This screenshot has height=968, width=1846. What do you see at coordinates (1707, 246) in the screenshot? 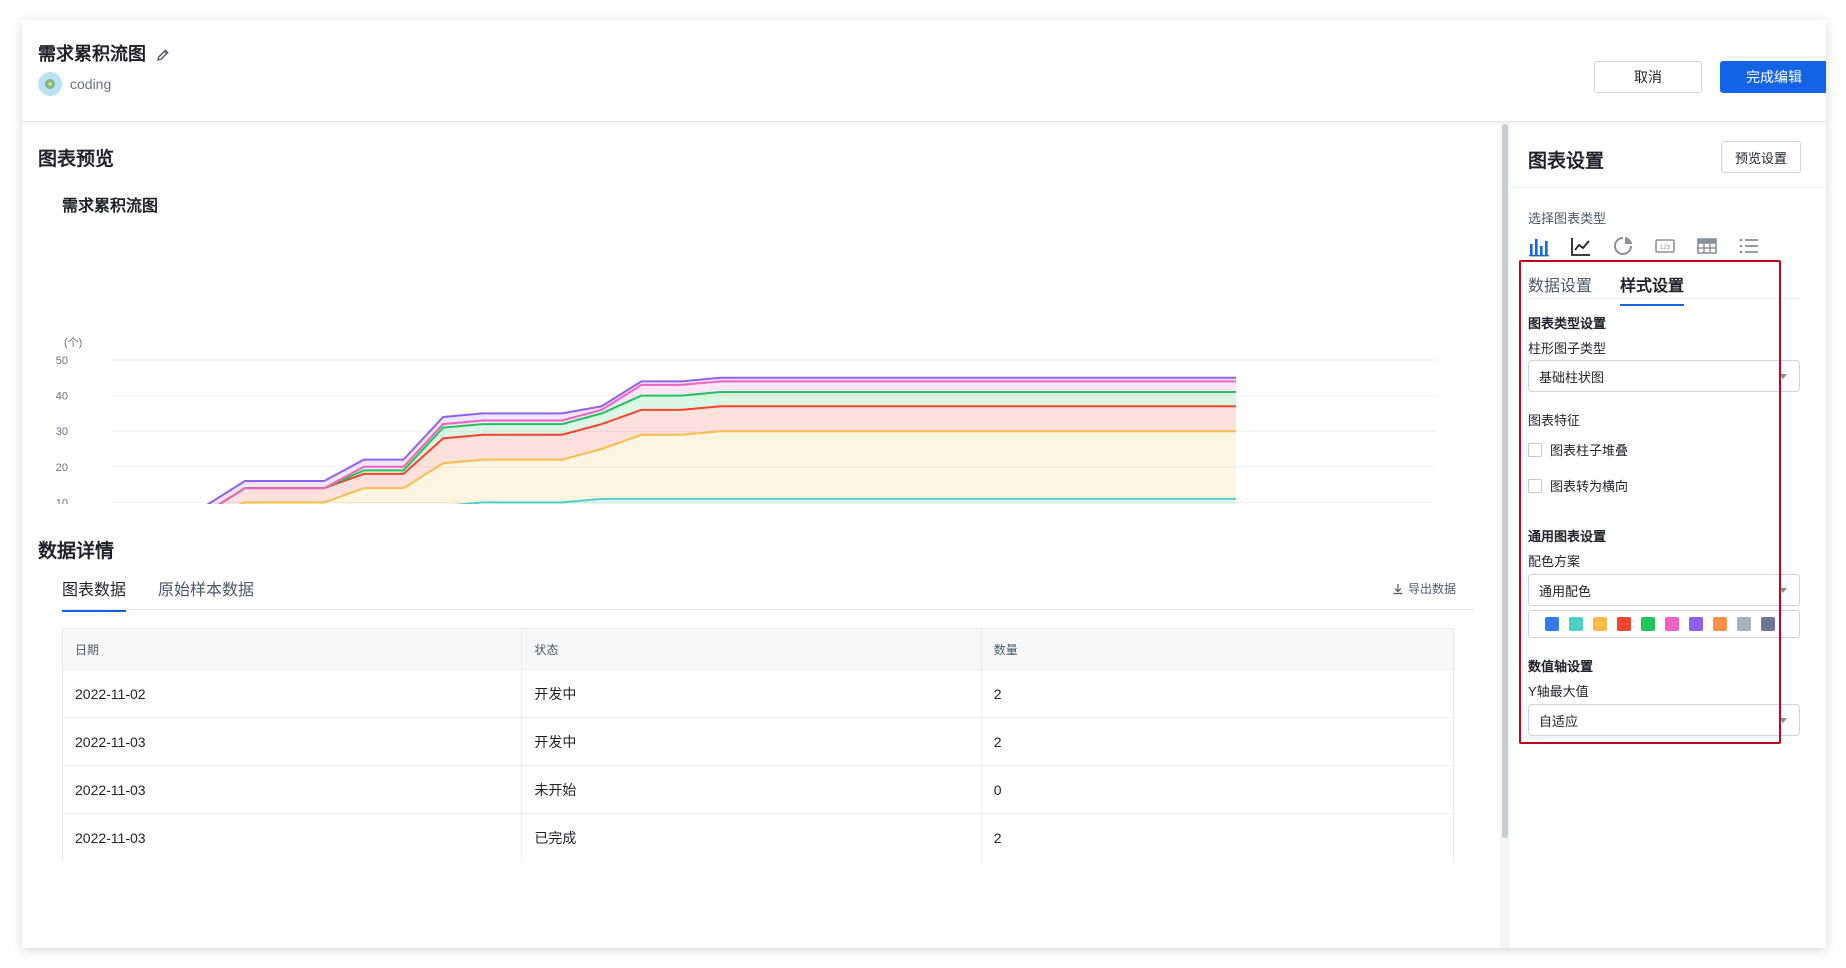
I see `table-icon` at bounding box center [1707, 246].